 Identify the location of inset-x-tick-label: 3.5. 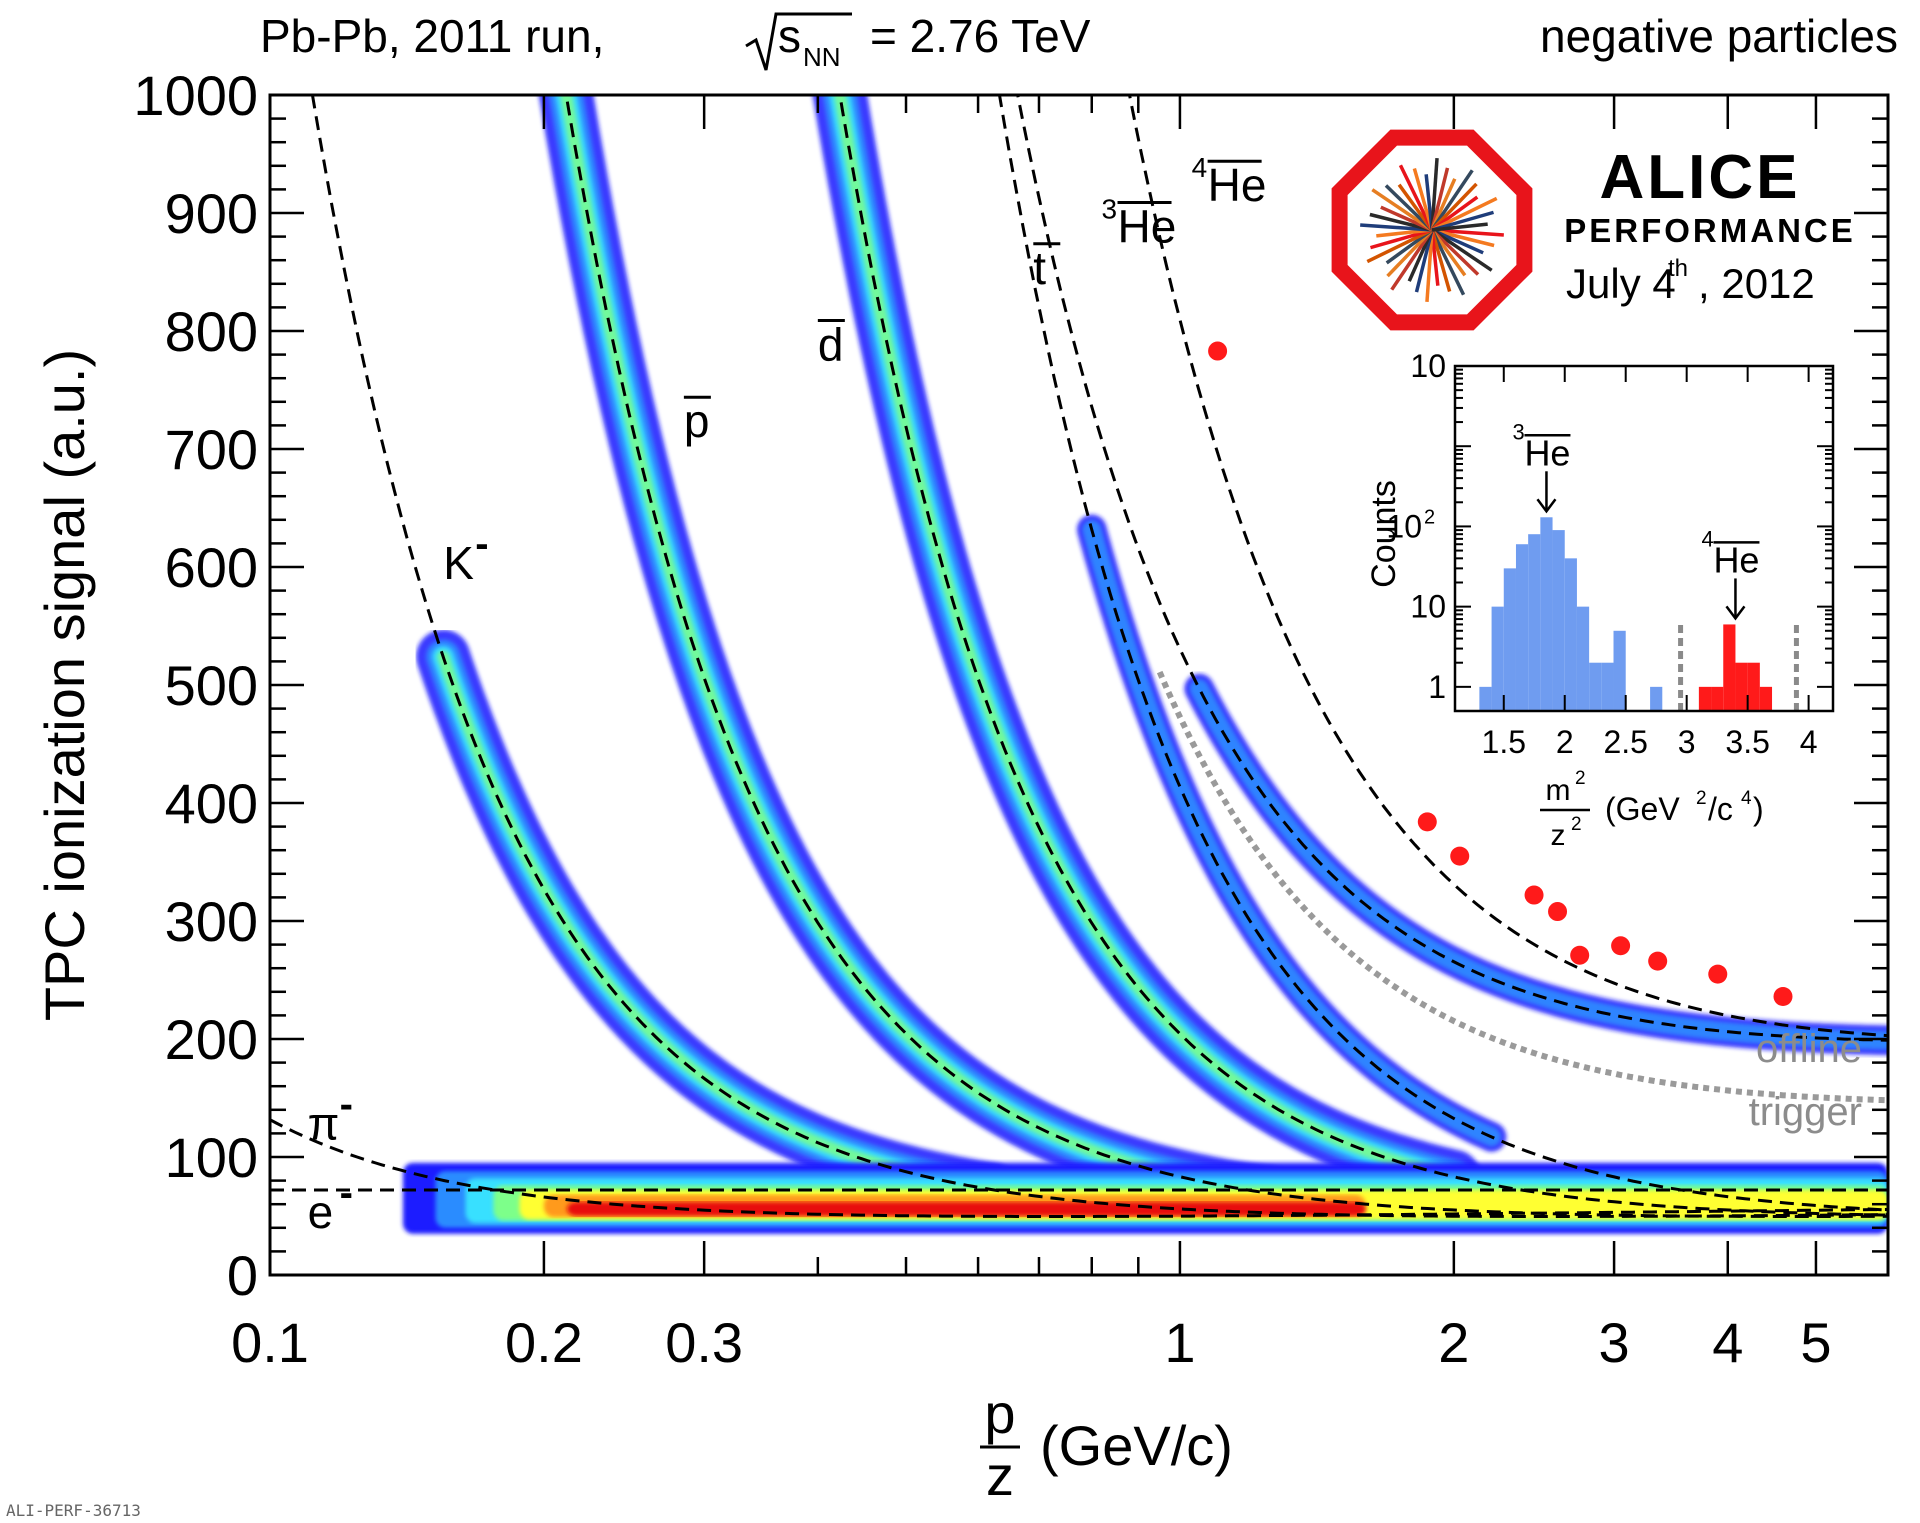
(1747, 742).